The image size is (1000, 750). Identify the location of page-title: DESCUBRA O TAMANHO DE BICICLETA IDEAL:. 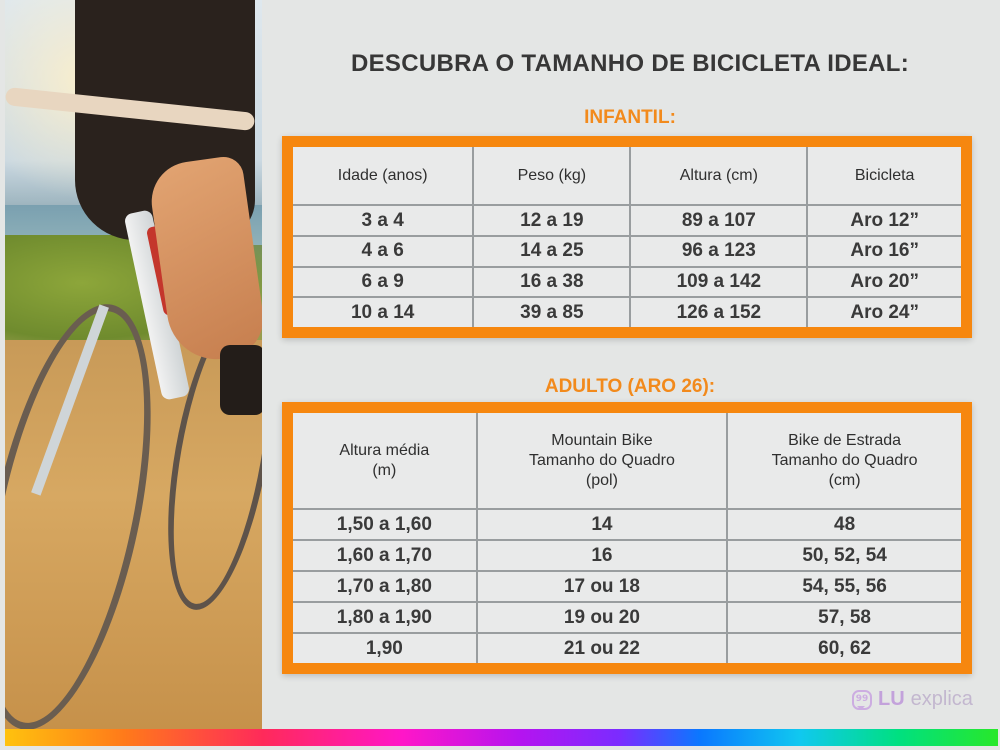
(630, 63).